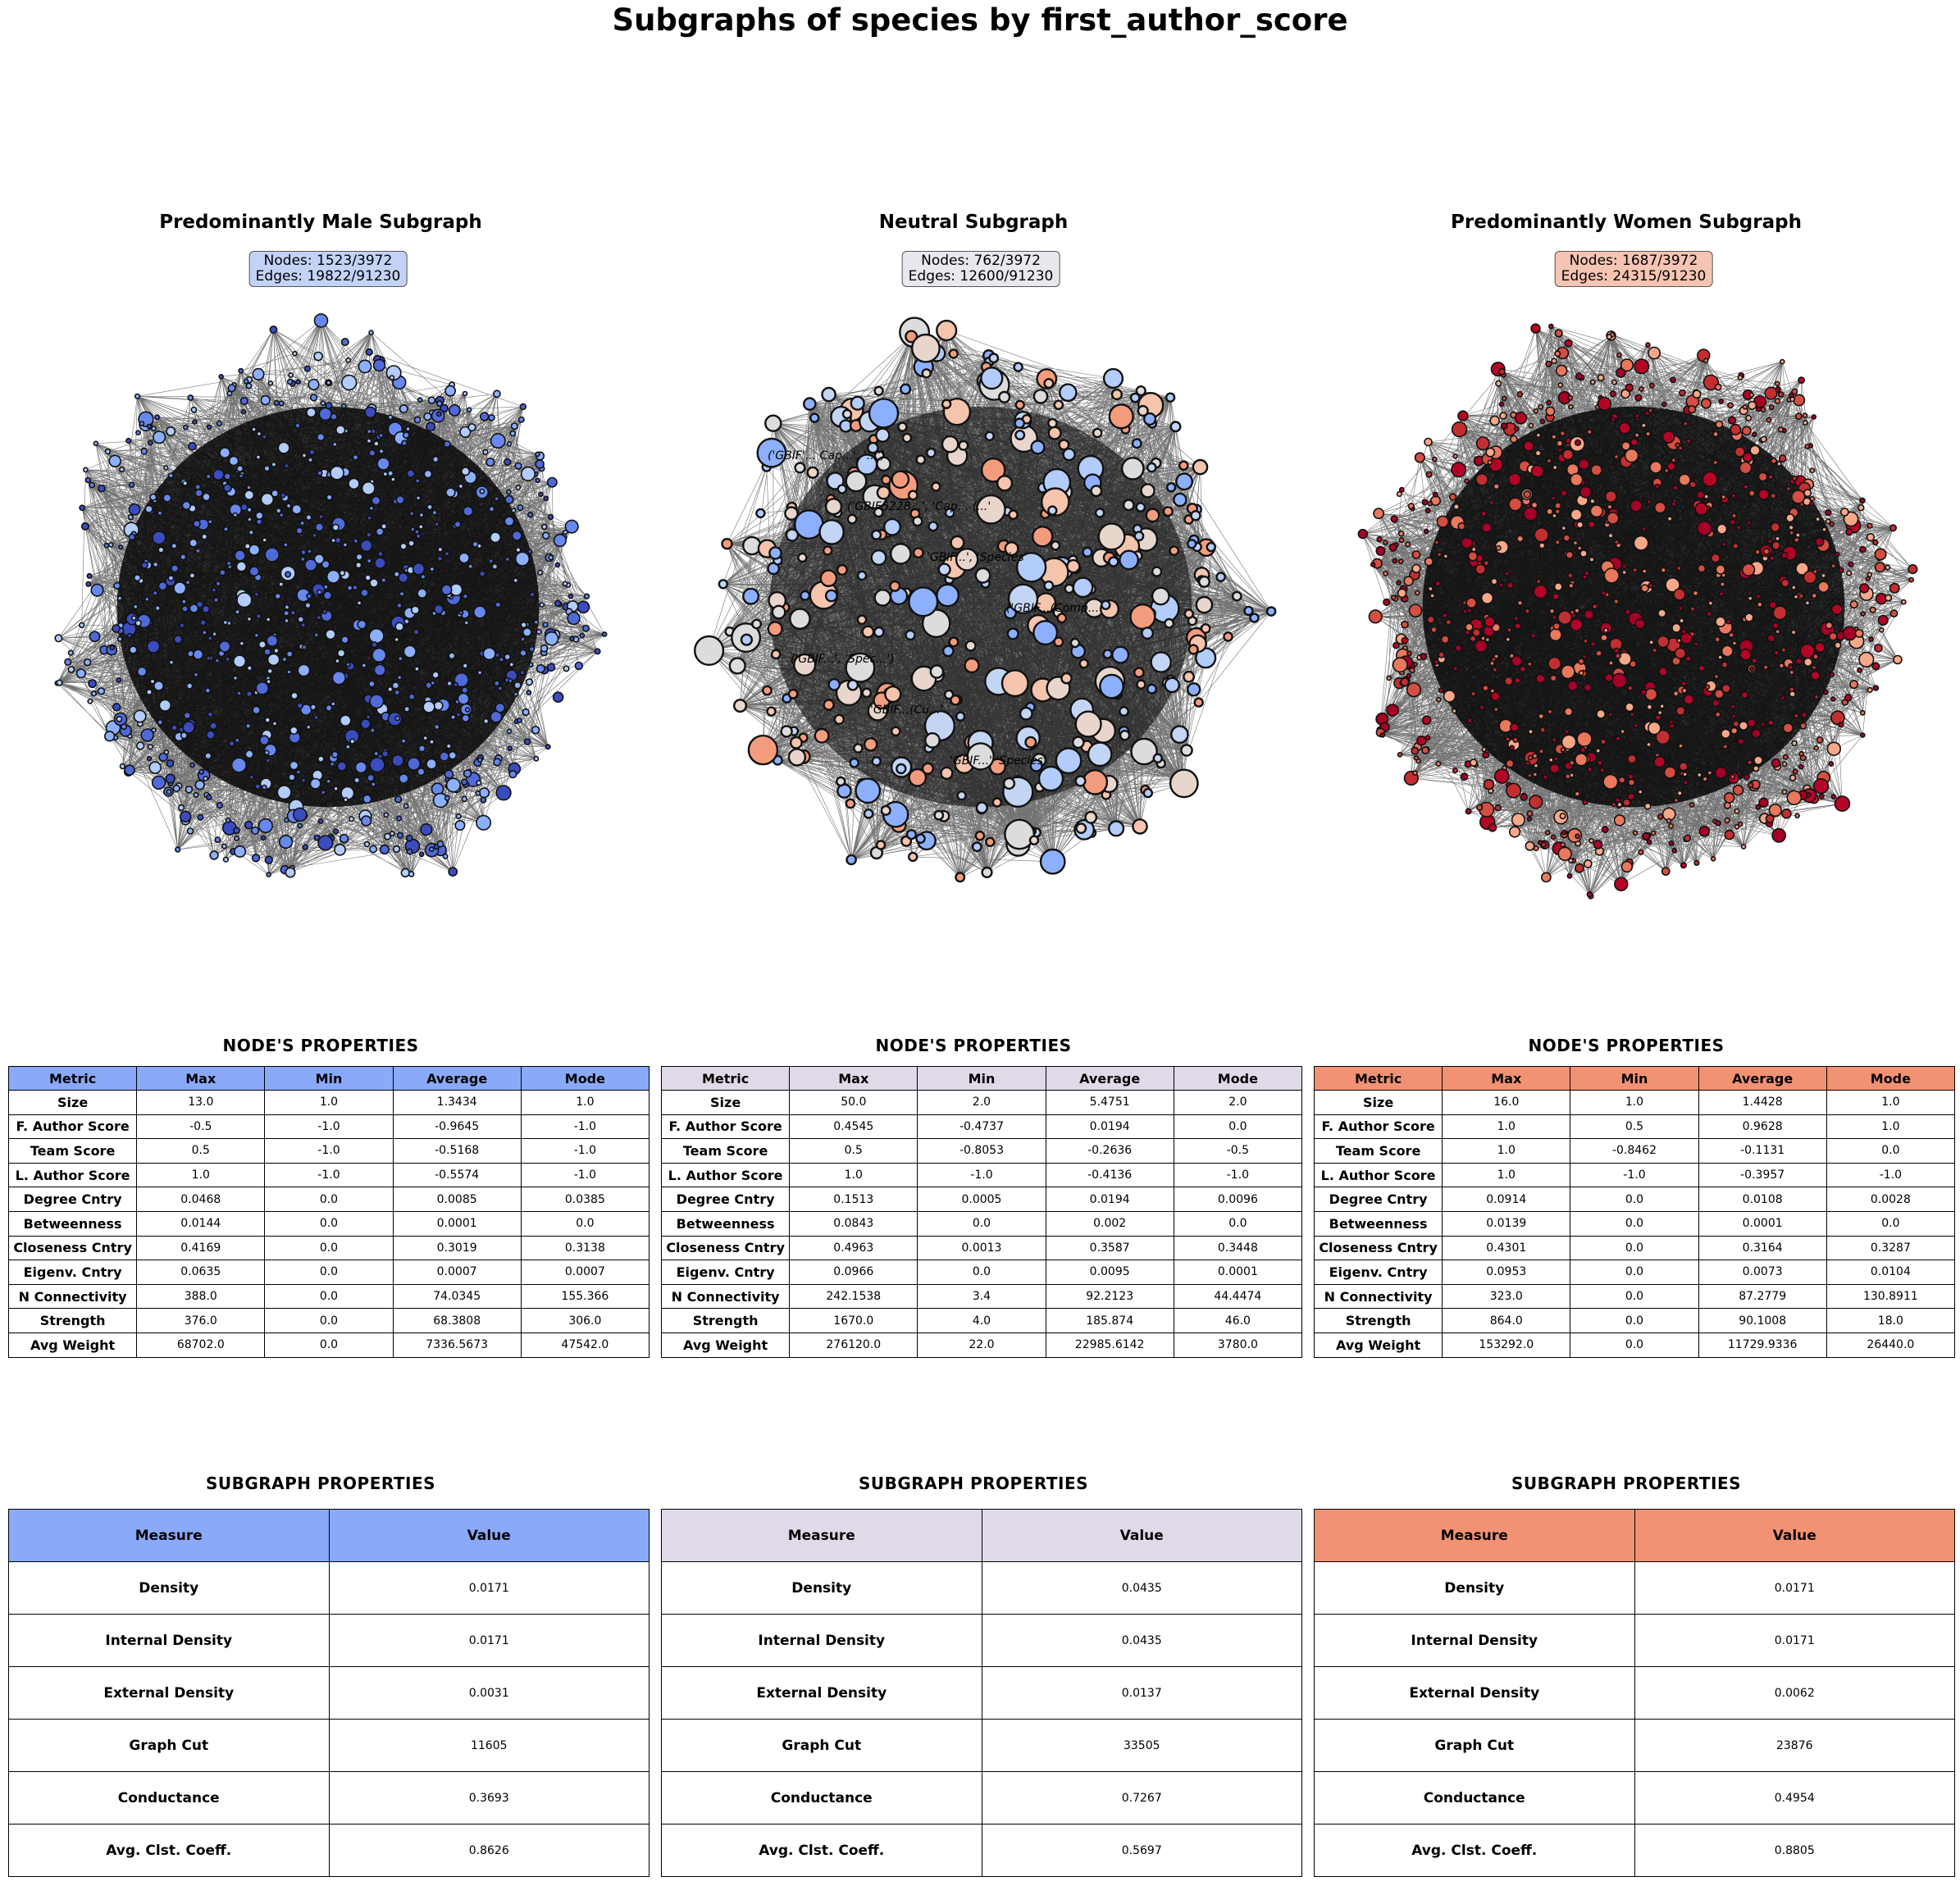 Image resolution: width=1960 pixels, height=1886 pixels. What do you see at coordinates (1475, 1797) in the screenshot?
I see `measure-label: Conductance` at bounding box center [1475, 1797].